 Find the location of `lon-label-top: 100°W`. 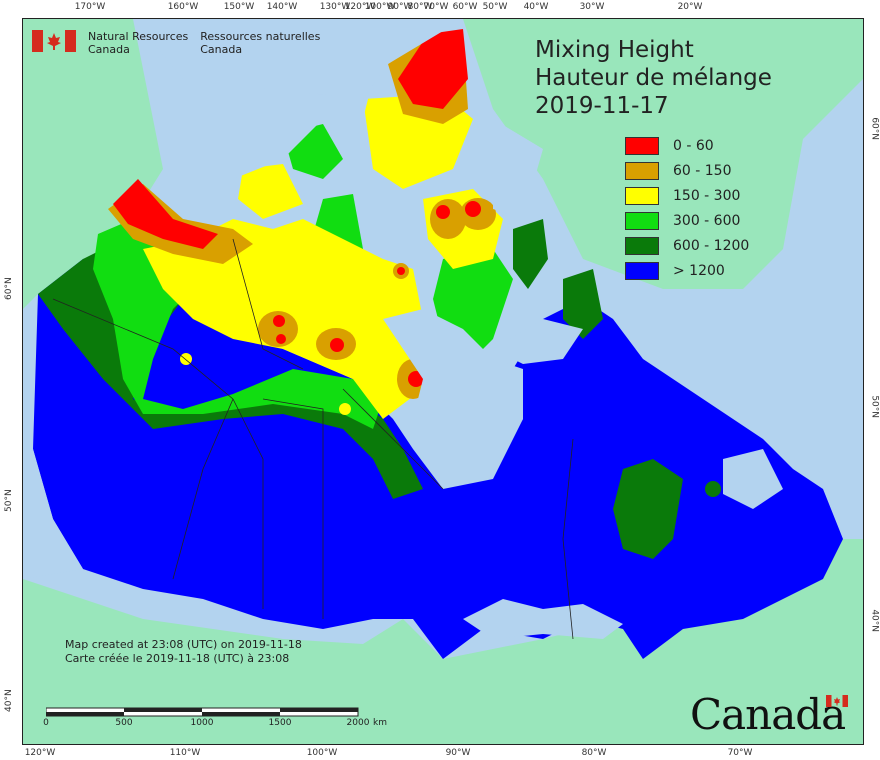

lon-label-top: 100°W is located at coordinates (380, 7).